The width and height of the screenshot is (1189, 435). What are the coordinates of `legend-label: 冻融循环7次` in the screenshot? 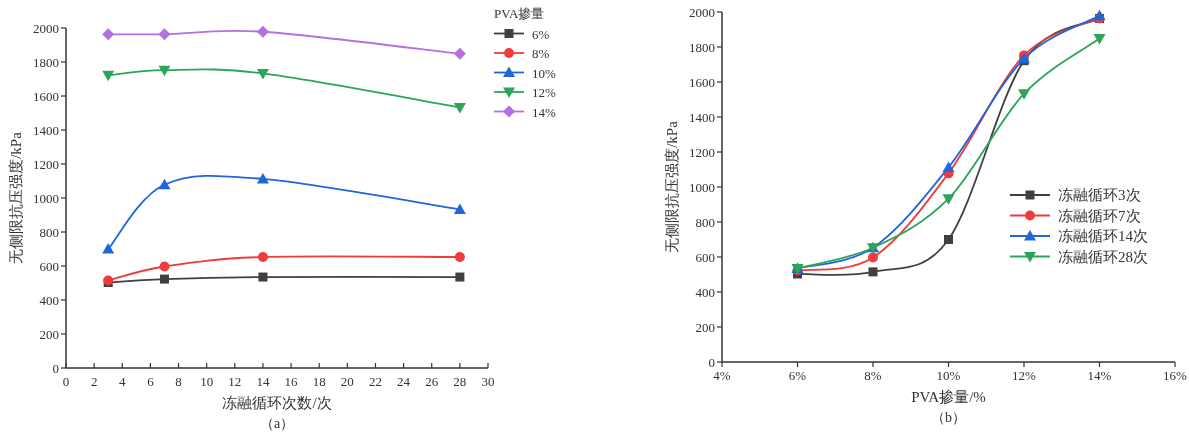 It's located at (1099, 215).